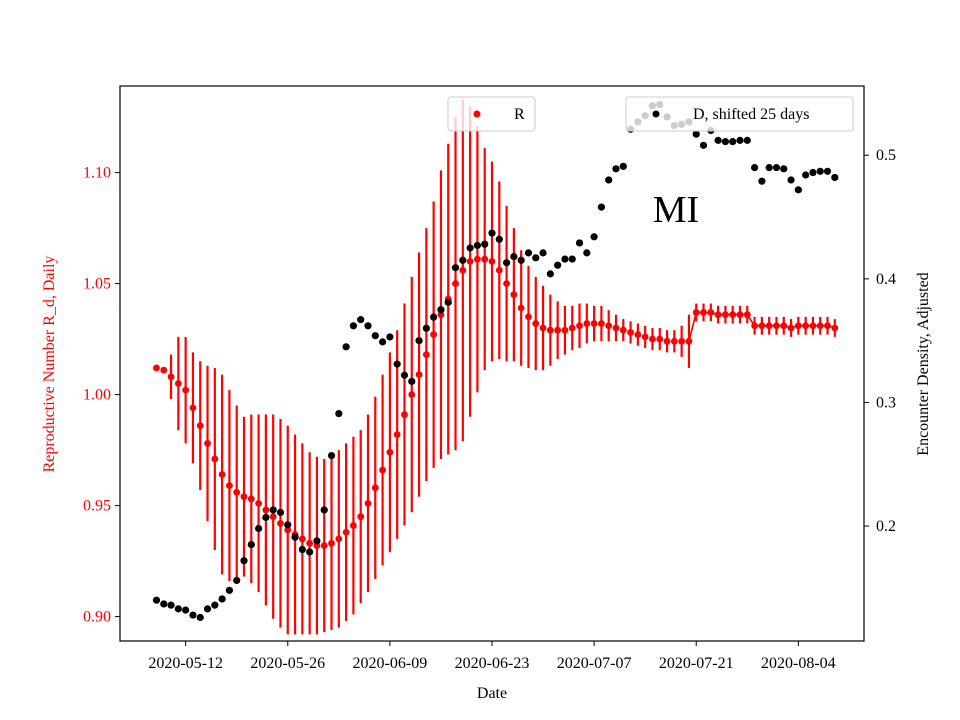  I want to click on x-tick-label: 2020-06-09, so click(390, 663).